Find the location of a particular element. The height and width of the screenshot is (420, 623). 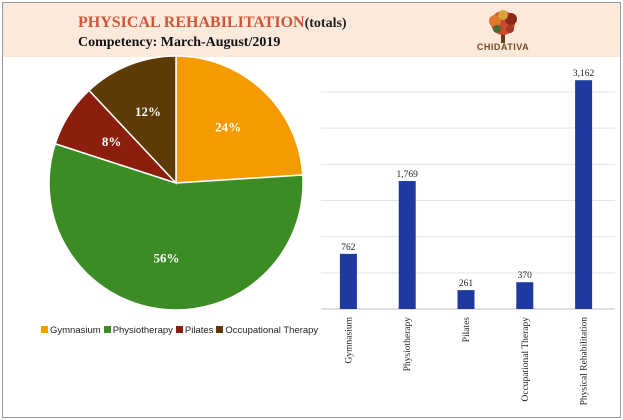

bar-occupational-therapy is located at coordinates (525, 295).